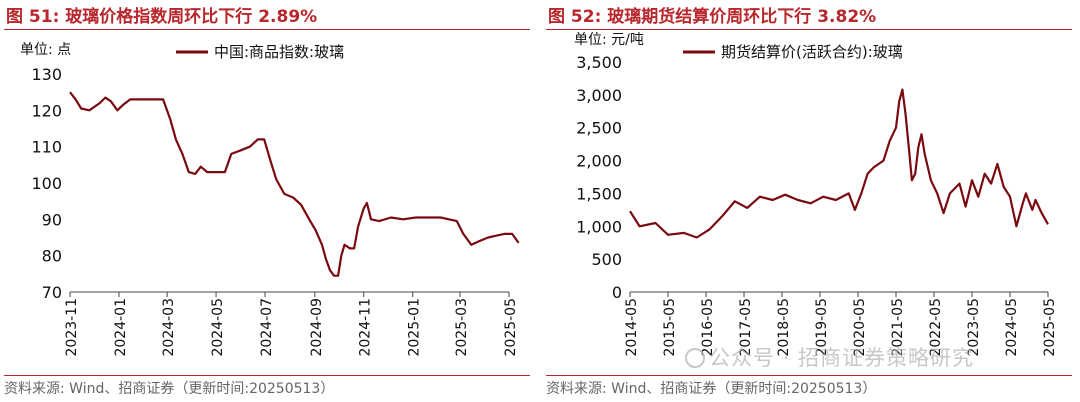 The height and width of the screenshot is (402, 1080). Describe the element at coordinates (162, 17) in the screenshot. I see `chart-title: 图 51: 玻璃价格指数周环比下行 2.89%` at that location.